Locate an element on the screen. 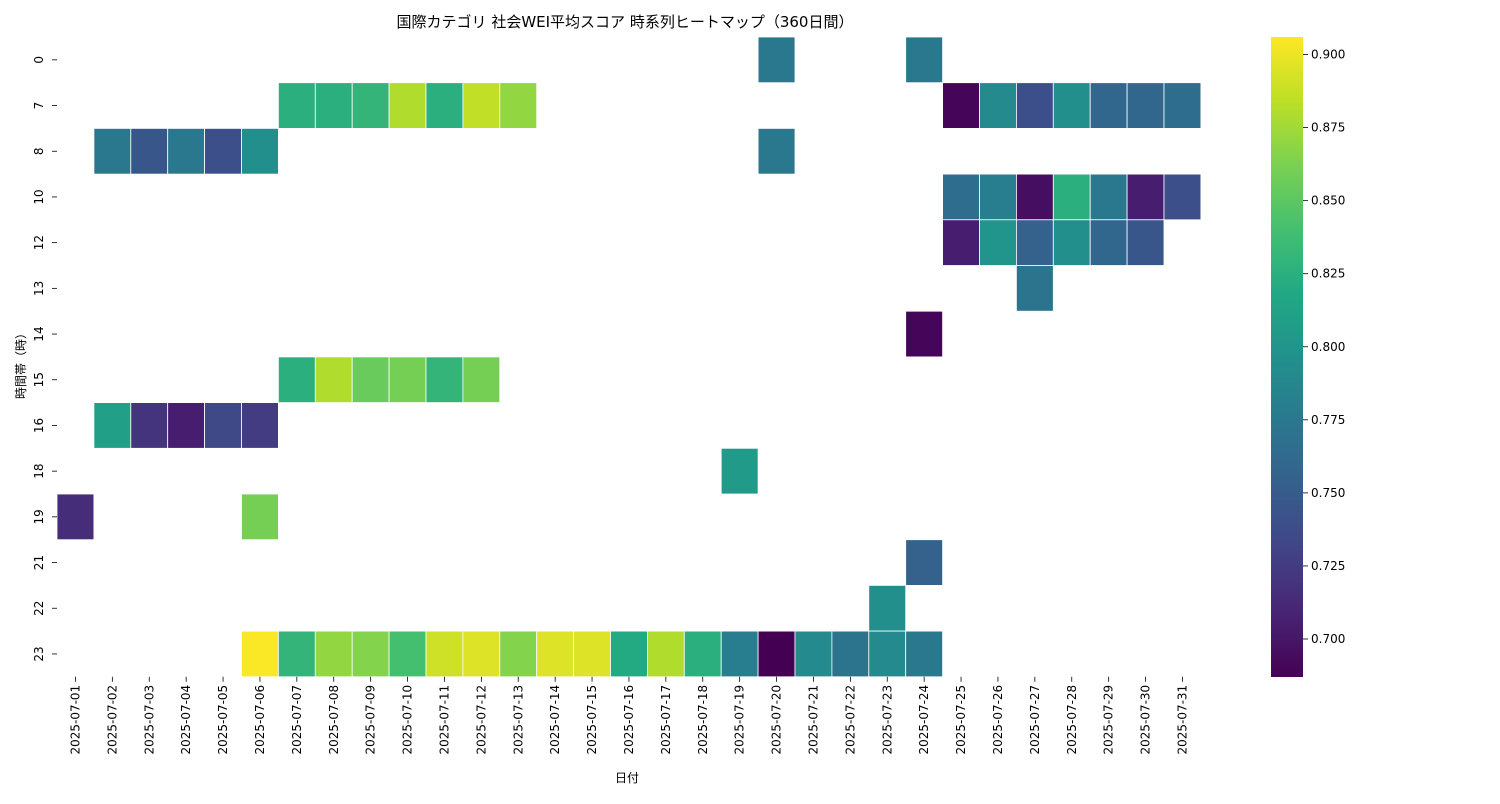 This screenshot has width=1500, height=804. y-tick-label: 0 is located at coordinates (39, 60).